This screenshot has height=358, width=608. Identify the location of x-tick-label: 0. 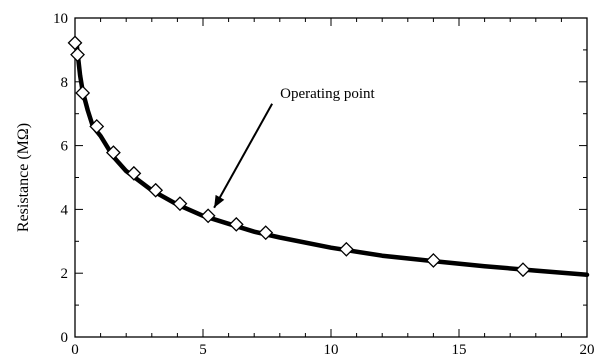
(75, 350).